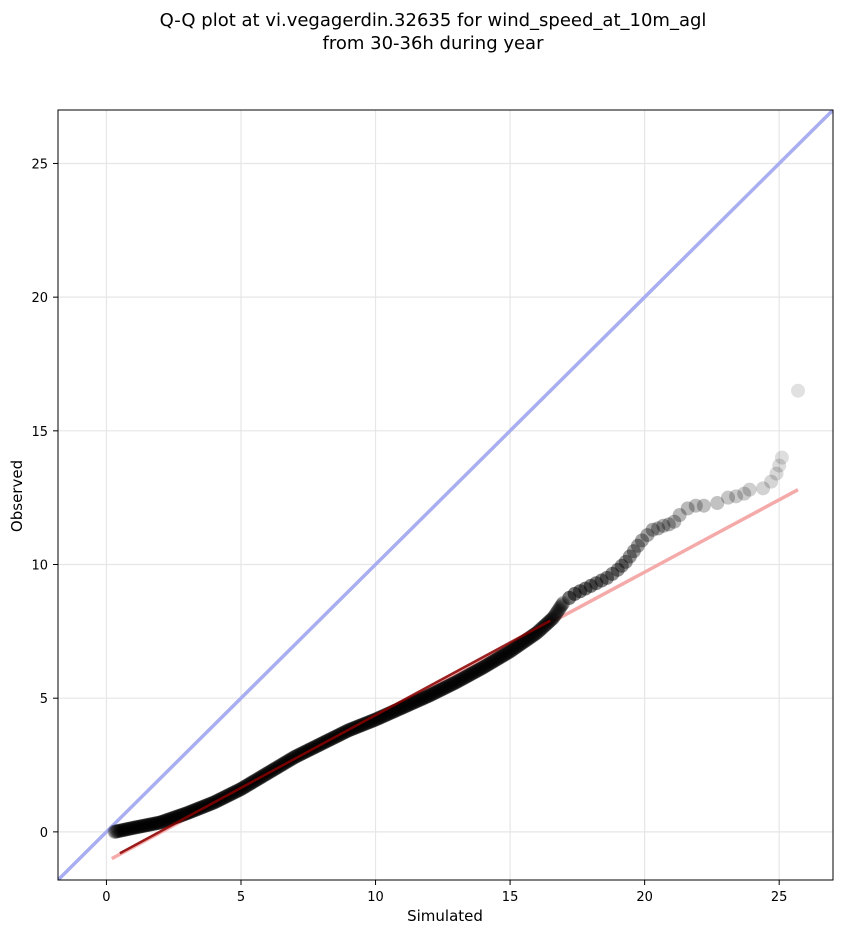  What do you see at coordinates (44, 499) in the screenshot?
I see `y-axis-ticks: 0 5 10 15 20 25` at bounding box center [44, 499].